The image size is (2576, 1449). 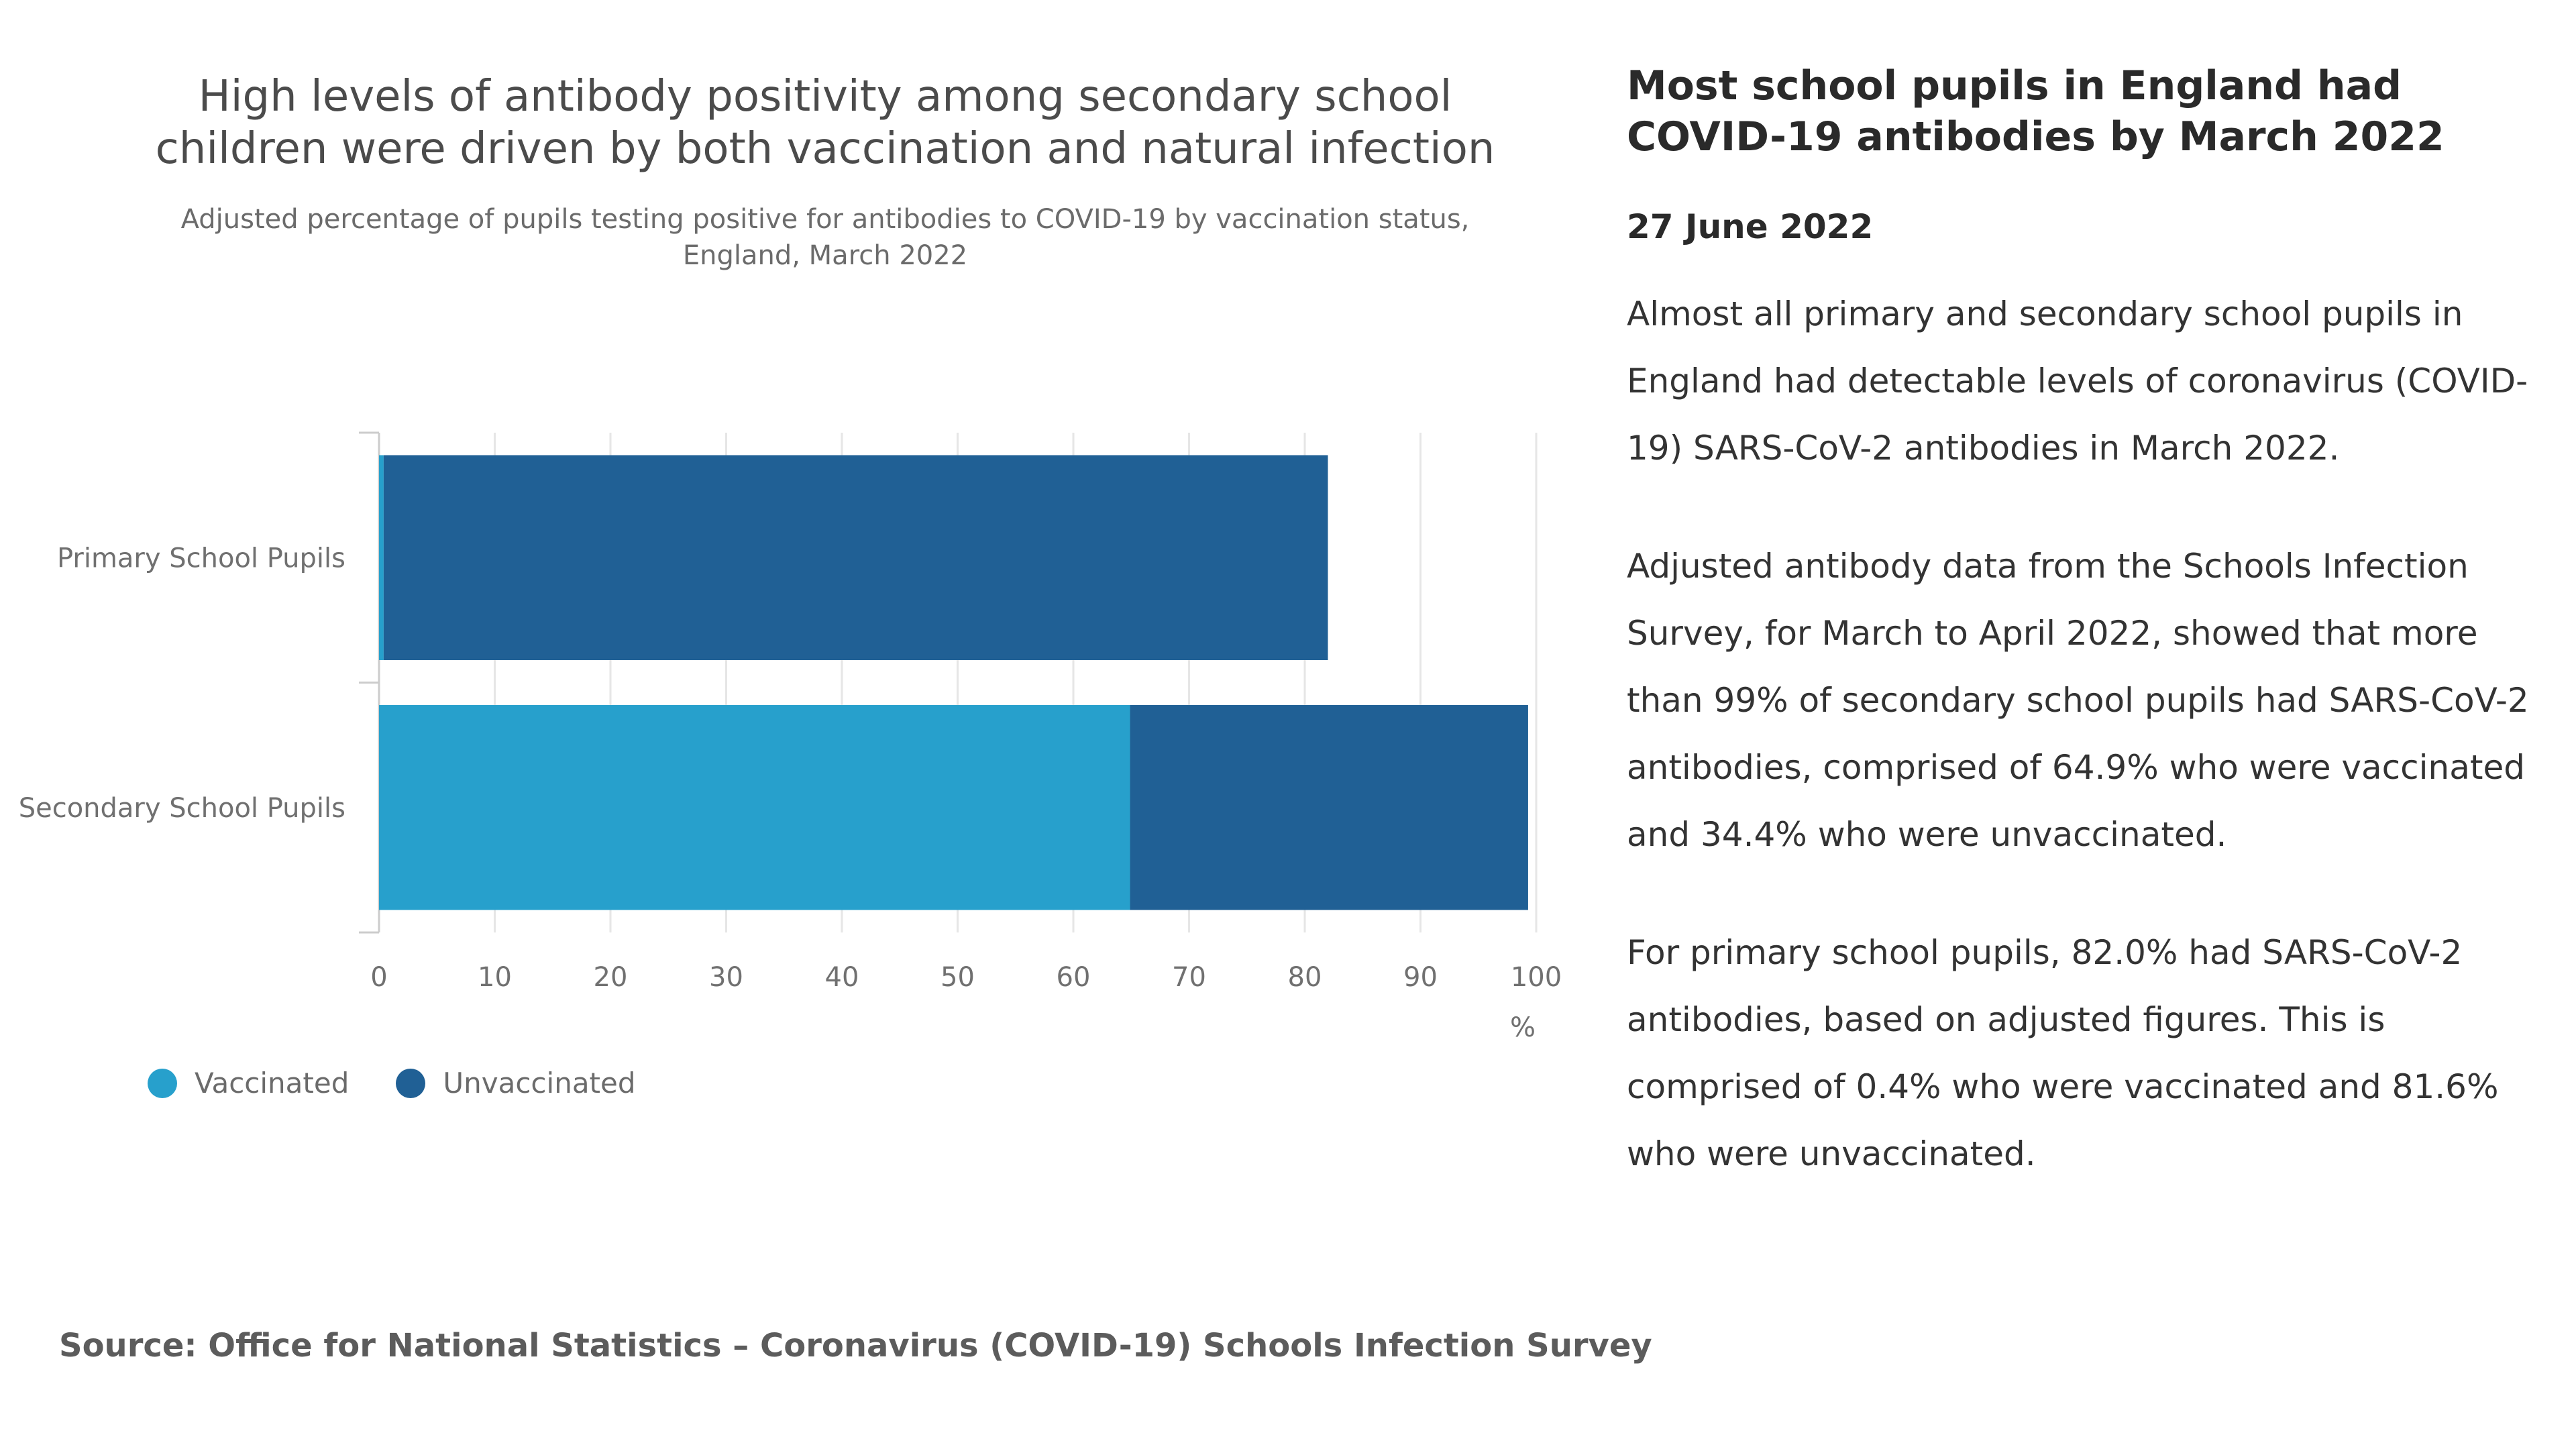 I want to click on x-tick-label: 60, so click(x=1074, y=977).